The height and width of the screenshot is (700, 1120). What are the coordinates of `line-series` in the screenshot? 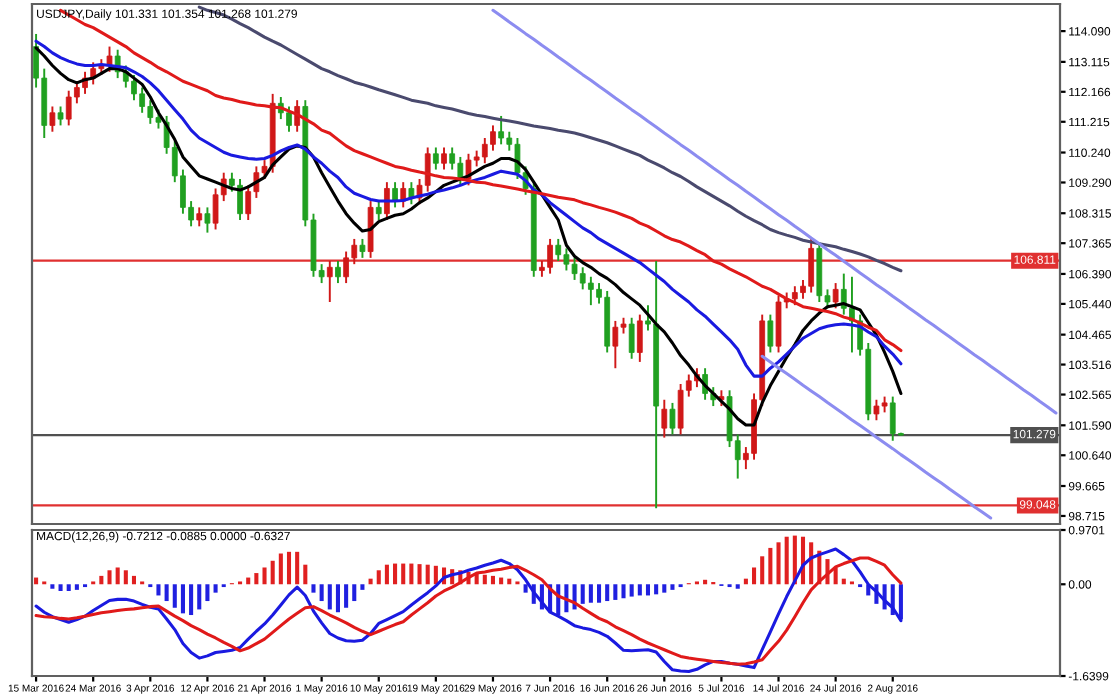 It's located at (876, 437).